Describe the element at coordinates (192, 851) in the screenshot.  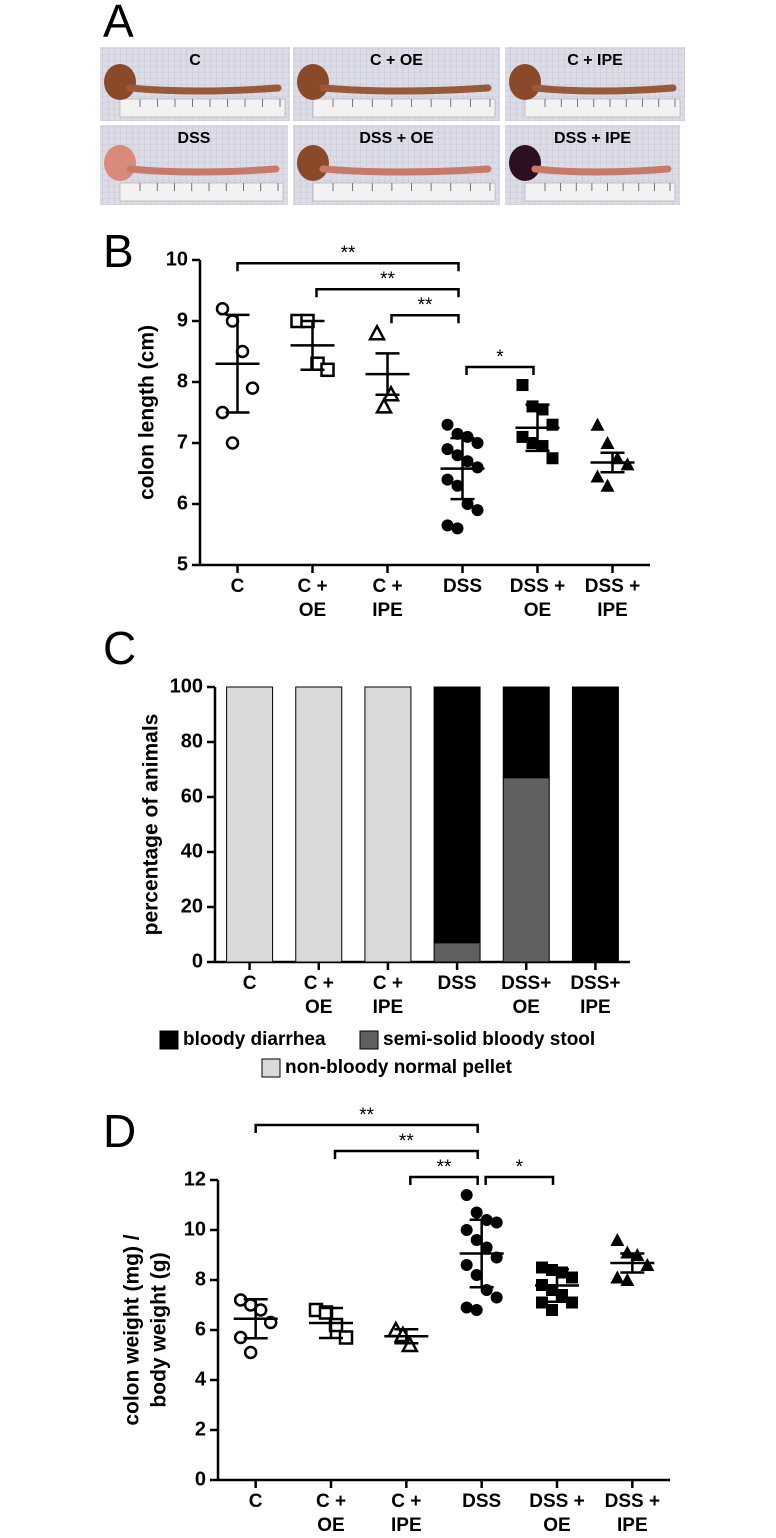
I see `y-tick-label: 40` at that location.